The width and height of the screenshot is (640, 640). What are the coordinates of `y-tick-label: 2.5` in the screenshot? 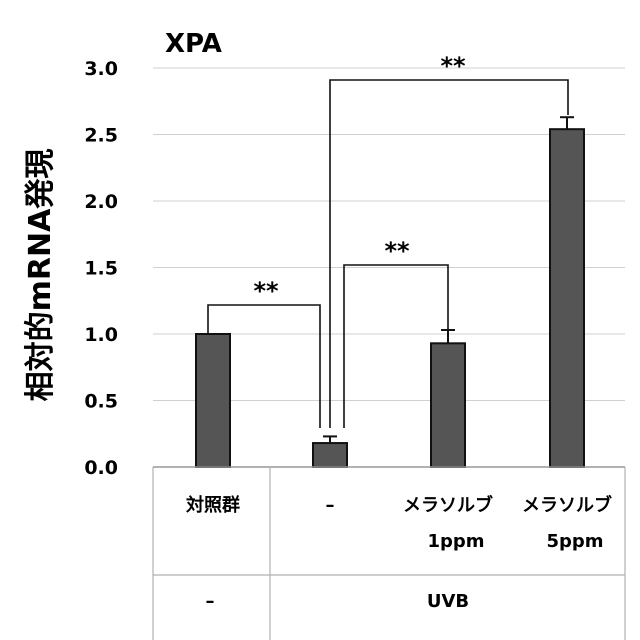 It's located at (101, 136).